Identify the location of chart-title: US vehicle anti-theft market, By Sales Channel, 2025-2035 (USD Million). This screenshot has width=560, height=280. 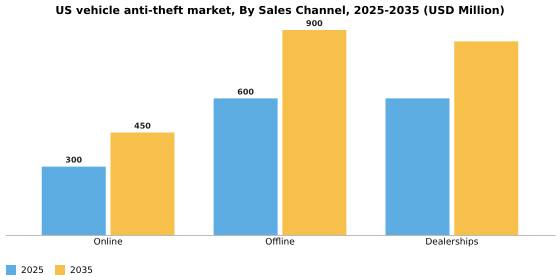
(280, 10).